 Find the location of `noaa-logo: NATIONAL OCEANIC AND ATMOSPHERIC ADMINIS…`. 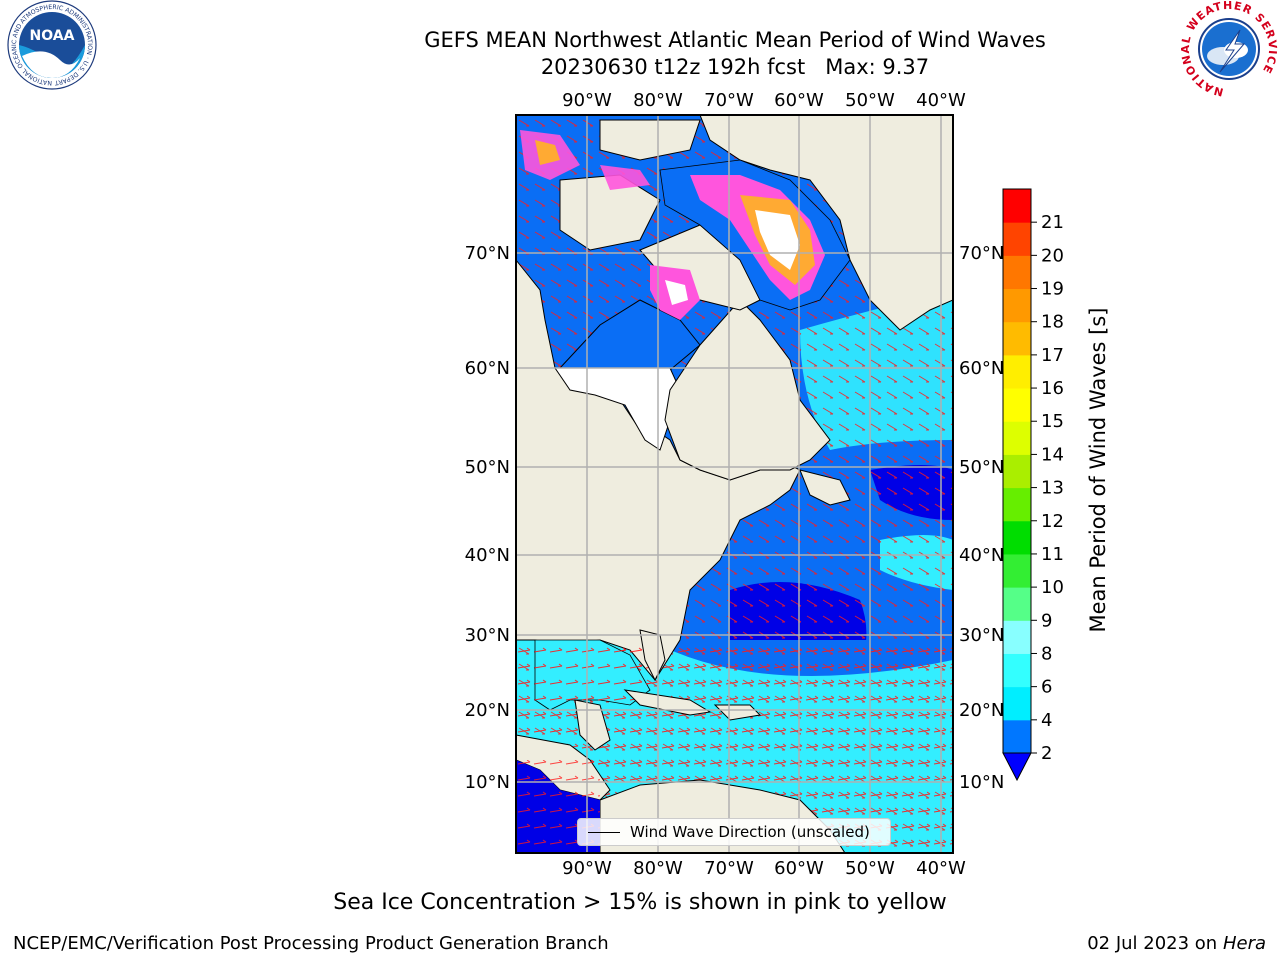

noaa-logo: NATIONAL OCEANIC AND ATMOSPHERIC ADMINIS… is located at coordinates (48, 45).